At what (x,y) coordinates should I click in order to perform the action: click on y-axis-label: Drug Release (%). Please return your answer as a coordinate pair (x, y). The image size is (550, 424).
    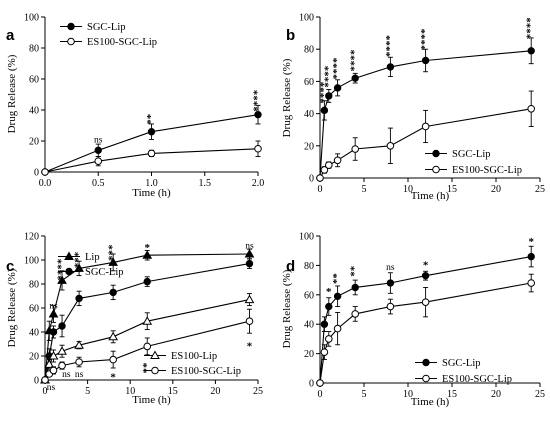
    Looking at the image, I should click on (287, 97).